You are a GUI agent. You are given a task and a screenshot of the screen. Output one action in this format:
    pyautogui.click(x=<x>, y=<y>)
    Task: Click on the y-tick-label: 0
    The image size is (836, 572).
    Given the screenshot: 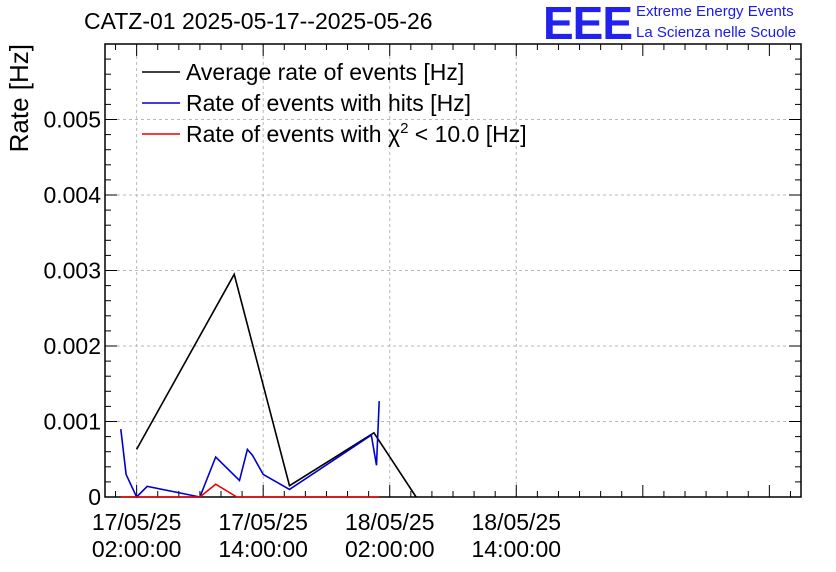 What is the action you would take?
    pyautogui.click(x=94, y=497)
    